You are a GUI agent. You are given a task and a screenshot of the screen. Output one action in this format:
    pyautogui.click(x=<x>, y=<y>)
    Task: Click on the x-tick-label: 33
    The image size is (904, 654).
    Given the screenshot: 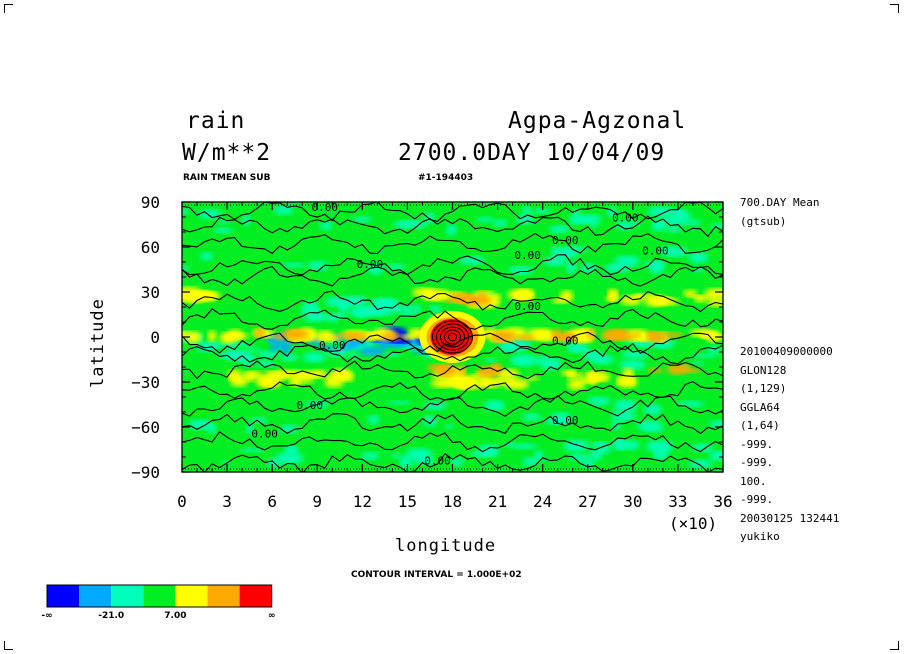 What is the action you would take?
    pyautogui.click(x=677, y=501)
    